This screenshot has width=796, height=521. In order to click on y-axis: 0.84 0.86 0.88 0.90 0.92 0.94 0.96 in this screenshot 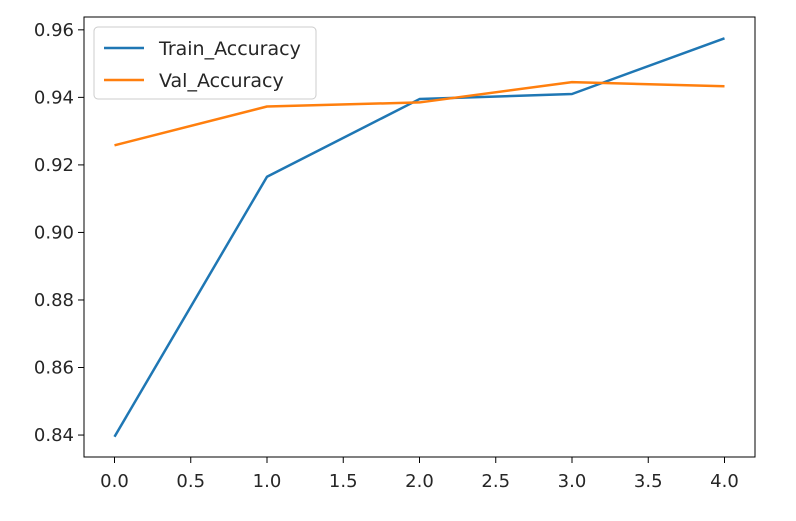, I will do `click(59, 233)`.